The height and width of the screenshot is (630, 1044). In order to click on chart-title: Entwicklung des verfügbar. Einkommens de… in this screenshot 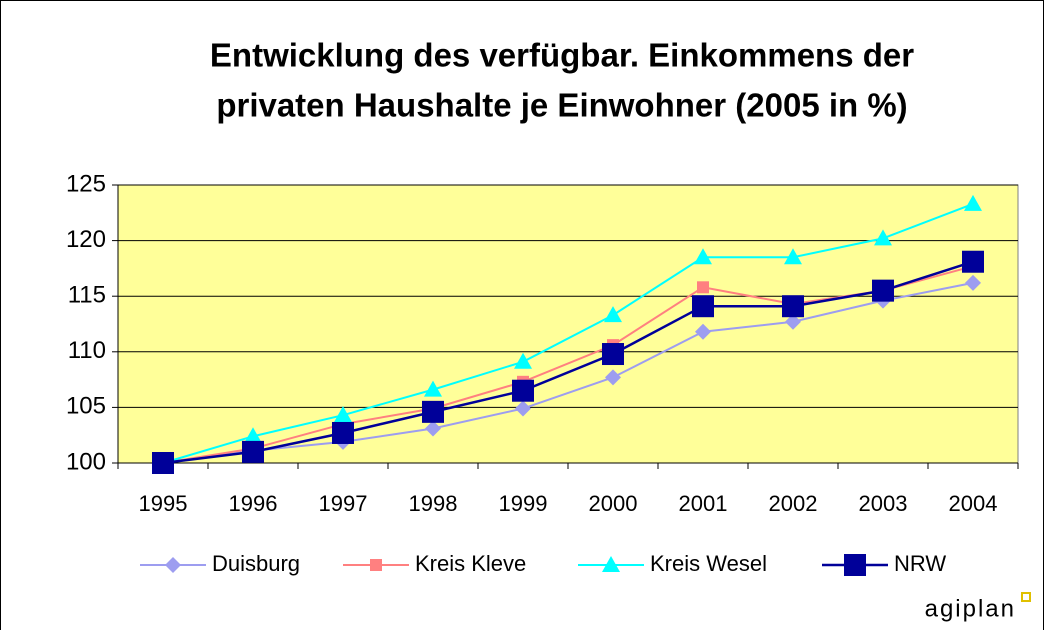, I will do `click(562, 55)`.